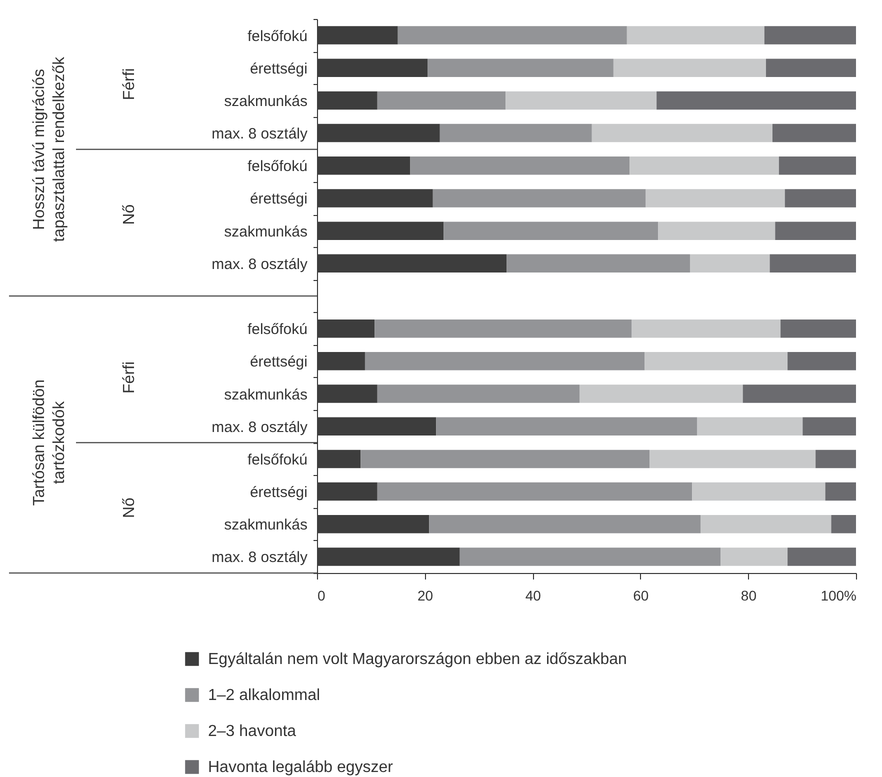 Image resolution: width=882 pixels, height=777 pixels. Describe the element at coordinates (641, 596) in the screenshot. I see `x-tick-label: 60` at that location.